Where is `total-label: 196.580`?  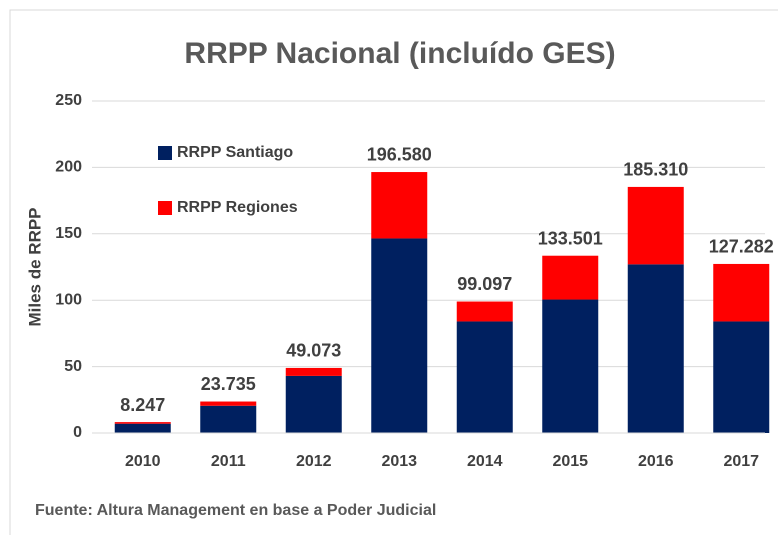 total-label: 196.580 is located at coordinates (399, 155).